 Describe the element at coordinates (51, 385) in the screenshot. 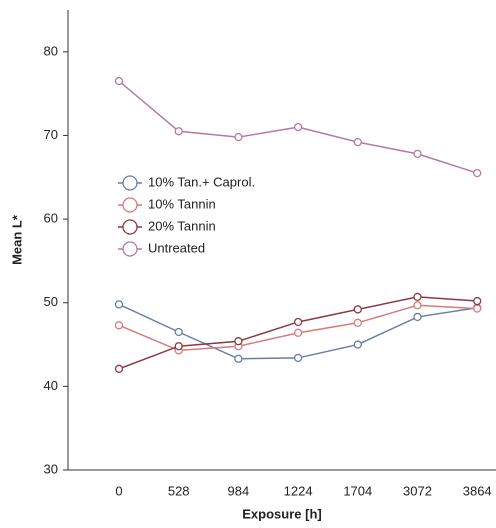

I see `y-tick-label: 40` at that location.